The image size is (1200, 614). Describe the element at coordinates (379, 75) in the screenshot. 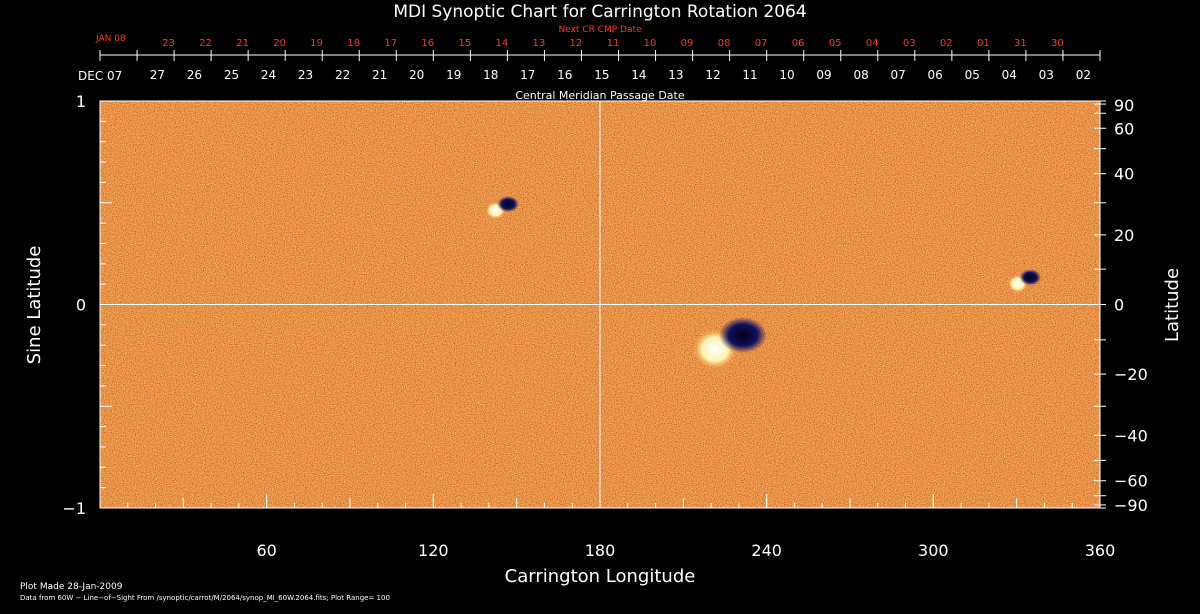

I see `top-date-label: 21` at that location.